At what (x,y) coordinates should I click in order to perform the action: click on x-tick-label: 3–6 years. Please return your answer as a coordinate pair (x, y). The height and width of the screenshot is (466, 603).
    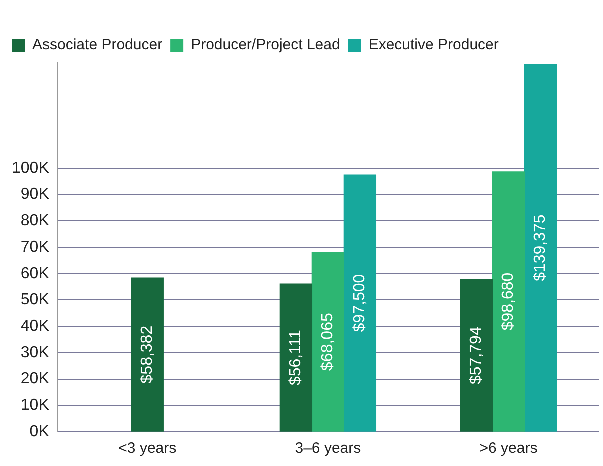
    Looking at the image, I should click on (328, 449).